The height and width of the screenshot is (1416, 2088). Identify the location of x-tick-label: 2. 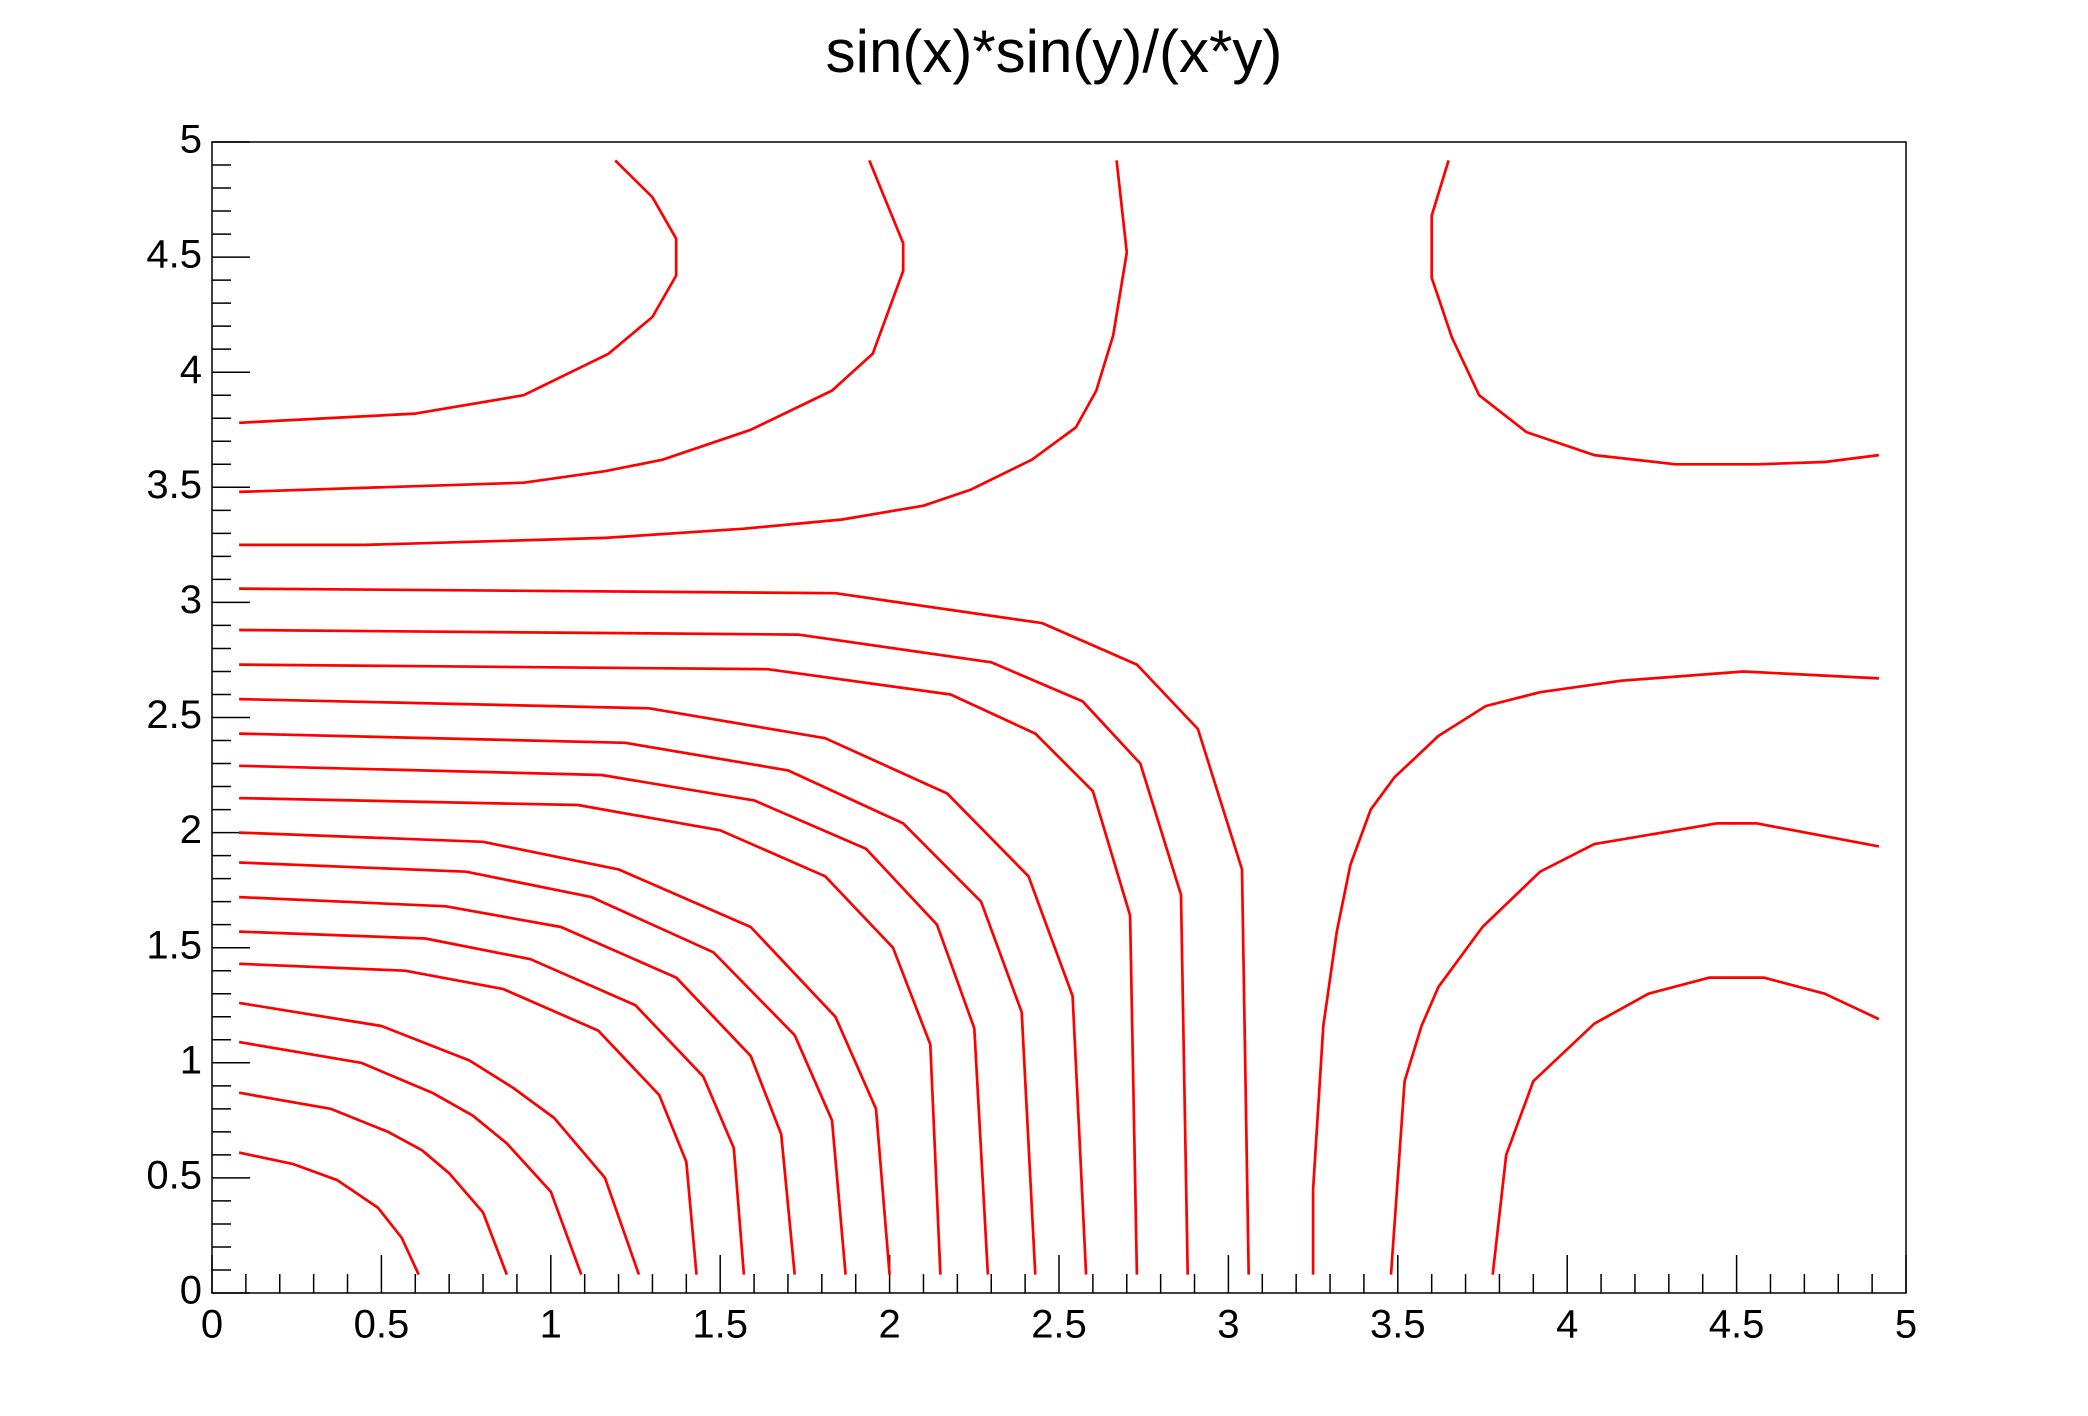
(889, 1325).